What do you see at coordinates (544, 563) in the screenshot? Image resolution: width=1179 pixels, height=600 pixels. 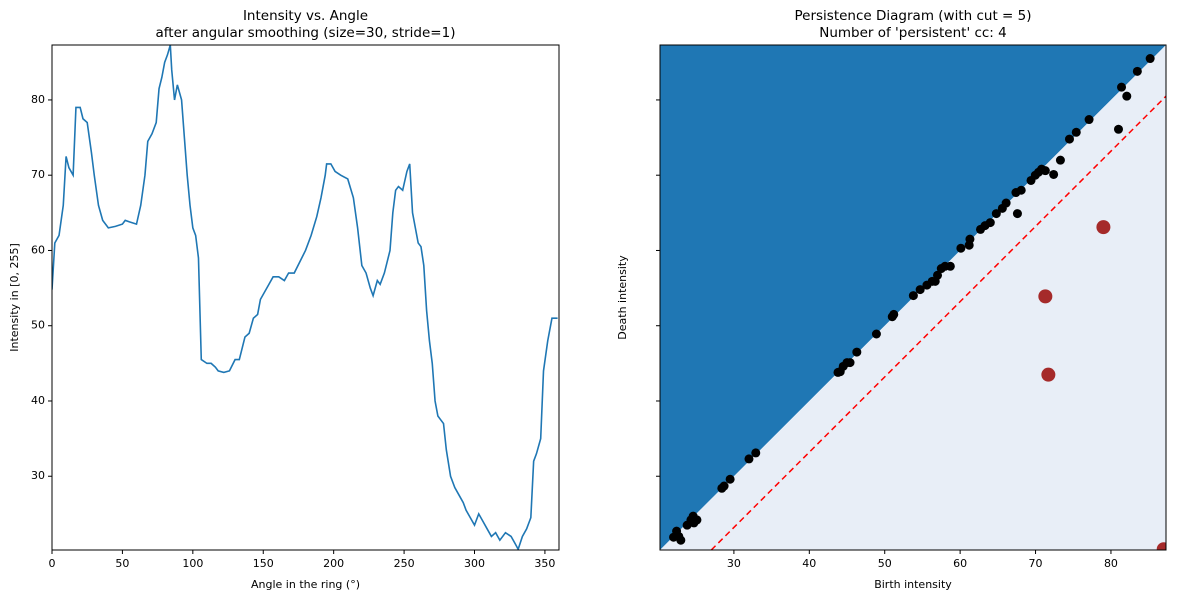 I see `x-tick-label: 350` at bounding box center [544, 563].